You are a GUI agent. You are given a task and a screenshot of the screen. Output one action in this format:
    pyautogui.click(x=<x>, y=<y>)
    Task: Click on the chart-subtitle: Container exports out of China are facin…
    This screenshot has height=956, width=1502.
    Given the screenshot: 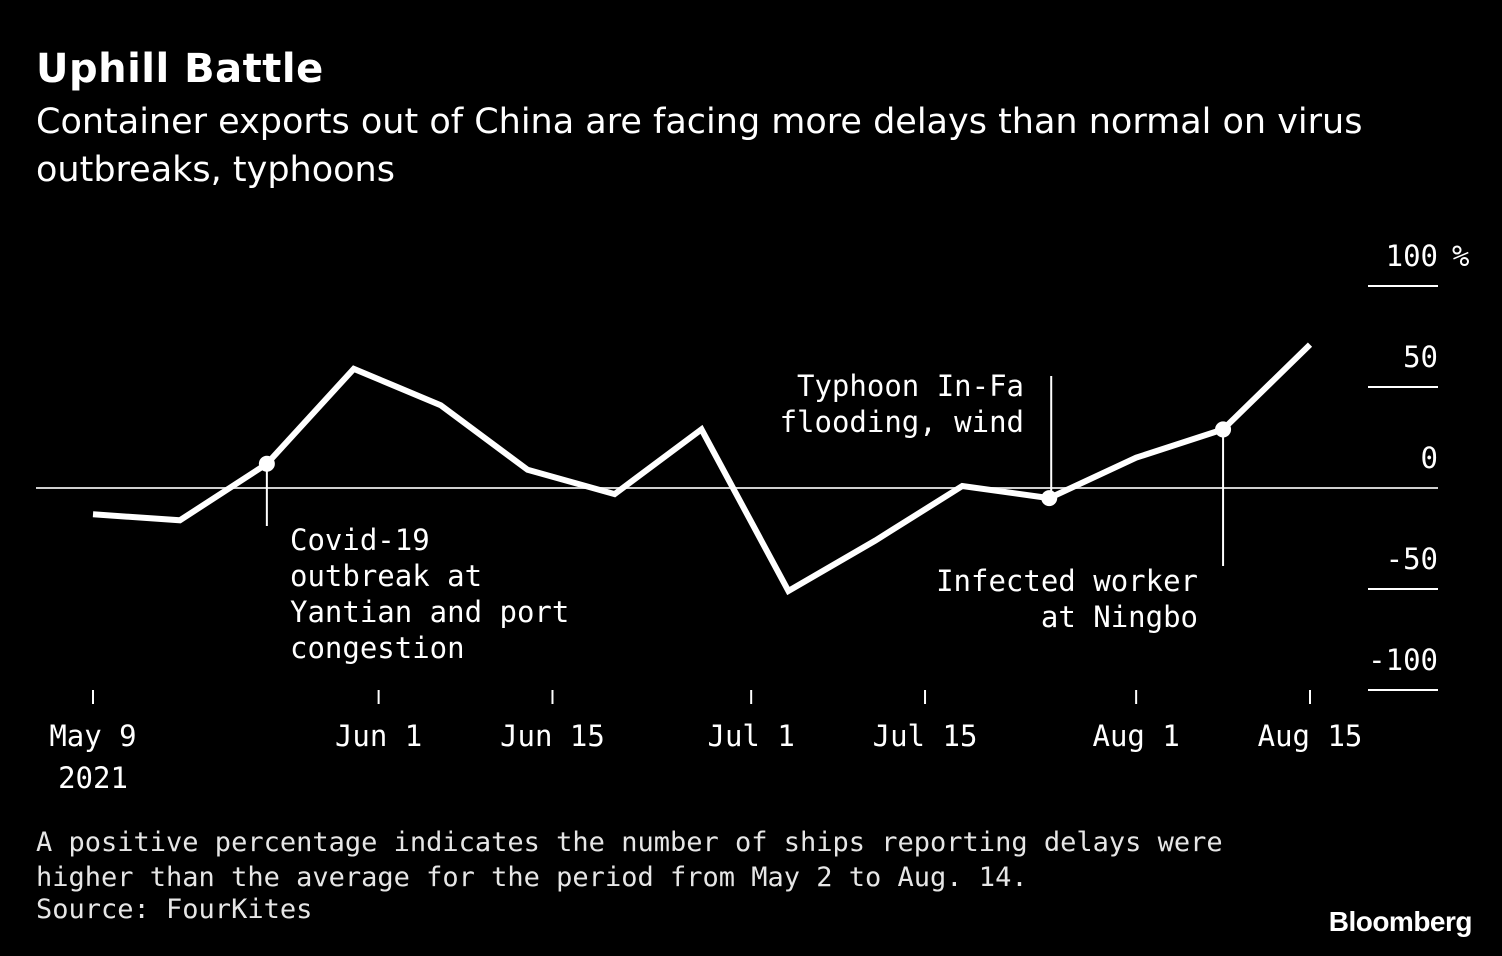 What is the action you would take?
    pyautogui.click(x=699, y=146)
    